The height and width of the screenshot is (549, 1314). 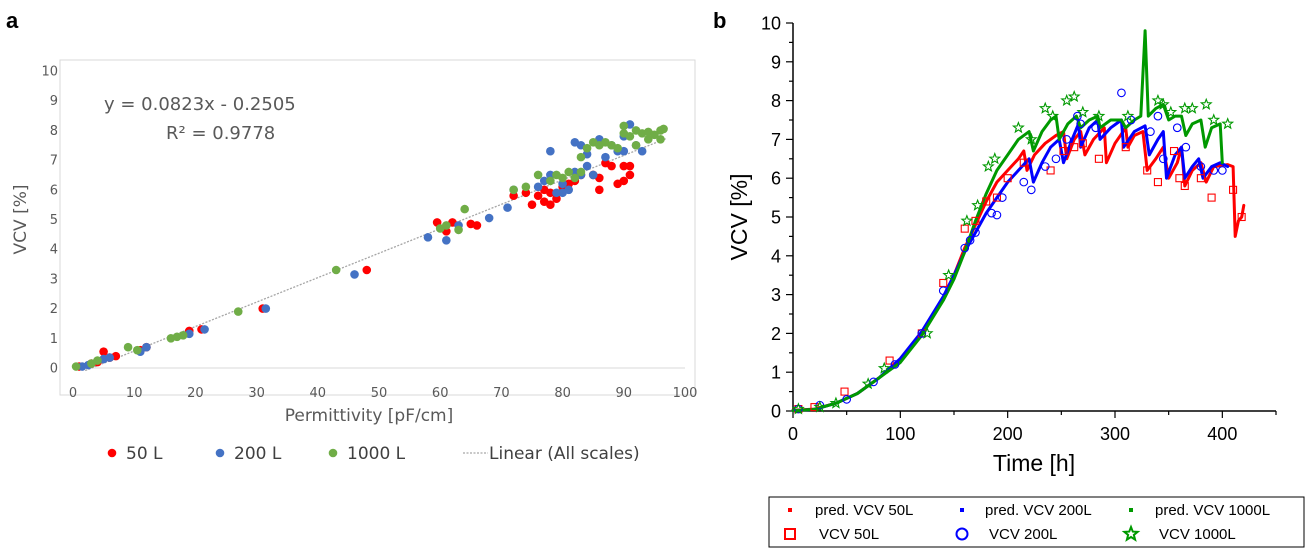 I want to click on chart-a-y-tick-label: 8, so click(x=54, y=131).